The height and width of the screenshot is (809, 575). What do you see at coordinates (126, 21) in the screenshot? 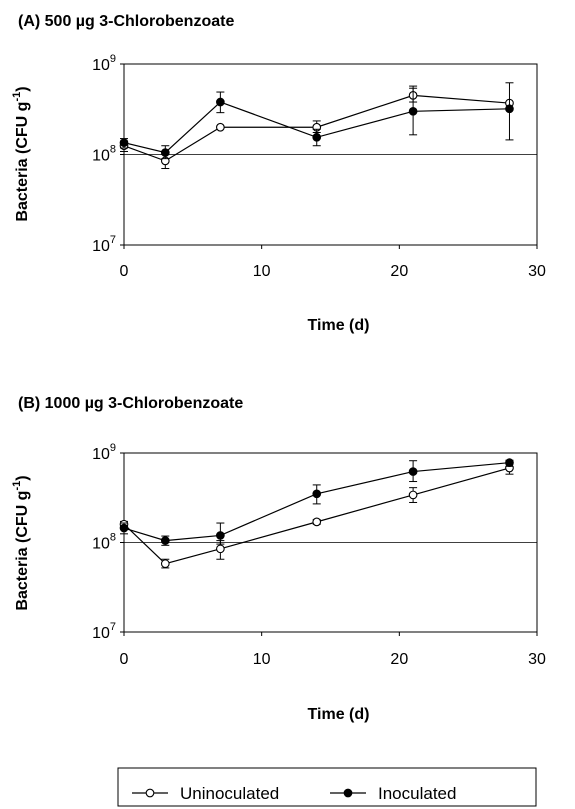
I see `chart-title: (A) 500 µg 3-Chlorobenzoate` at bounding box center [126, 21].